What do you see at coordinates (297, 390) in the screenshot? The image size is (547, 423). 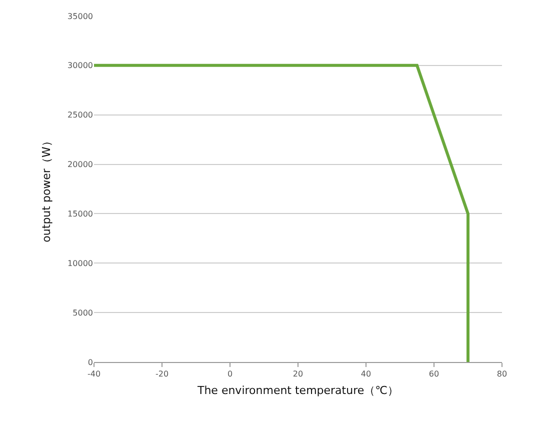 I see `x-axis-title: The environment temperature（℃）` at bounding box center [297, 390].